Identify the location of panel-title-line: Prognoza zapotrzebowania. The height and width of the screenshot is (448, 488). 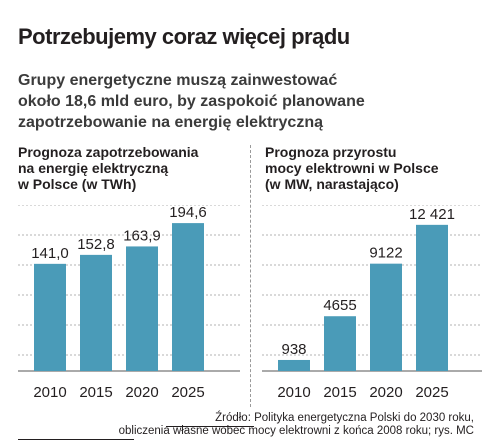
(108, 152).